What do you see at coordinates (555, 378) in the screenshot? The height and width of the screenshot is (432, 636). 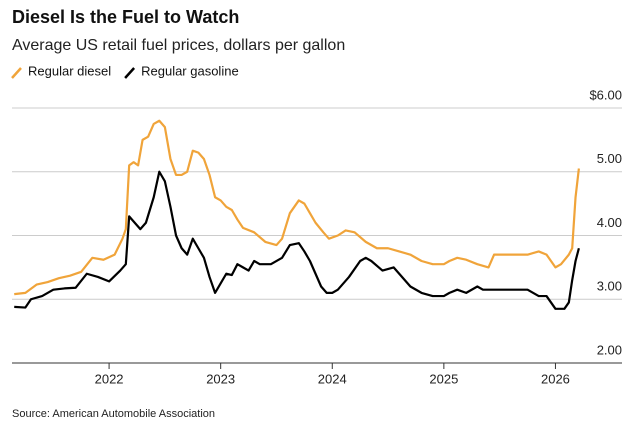 I see `x-tick-label: 2026` at bounding box center [555, 378].